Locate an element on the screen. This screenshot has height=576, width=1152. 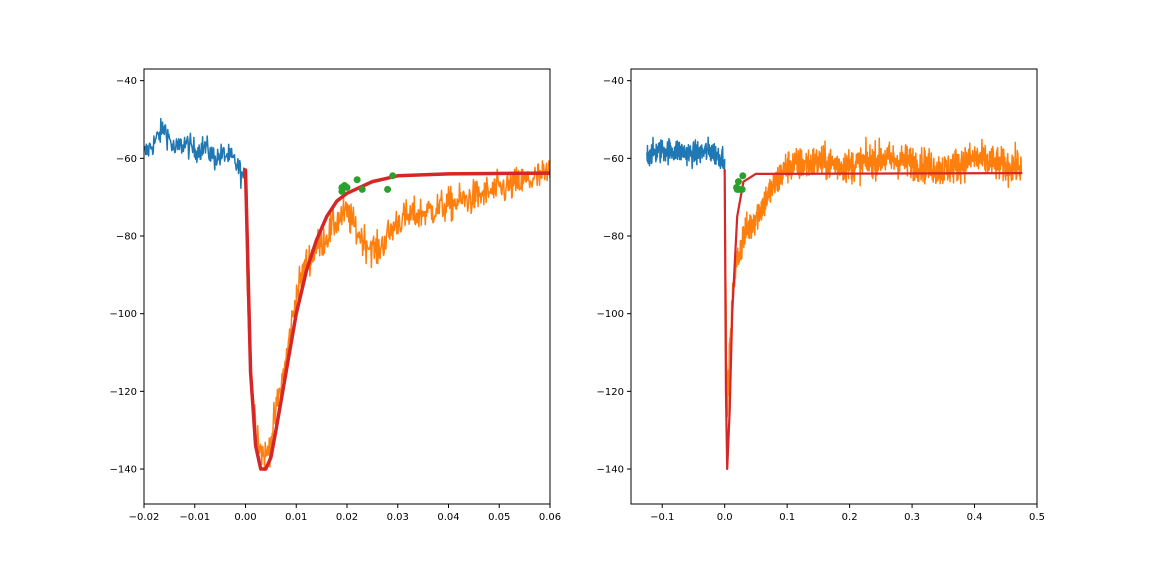
x-tick-label: 0.06 is located at coordinates (550, 517).